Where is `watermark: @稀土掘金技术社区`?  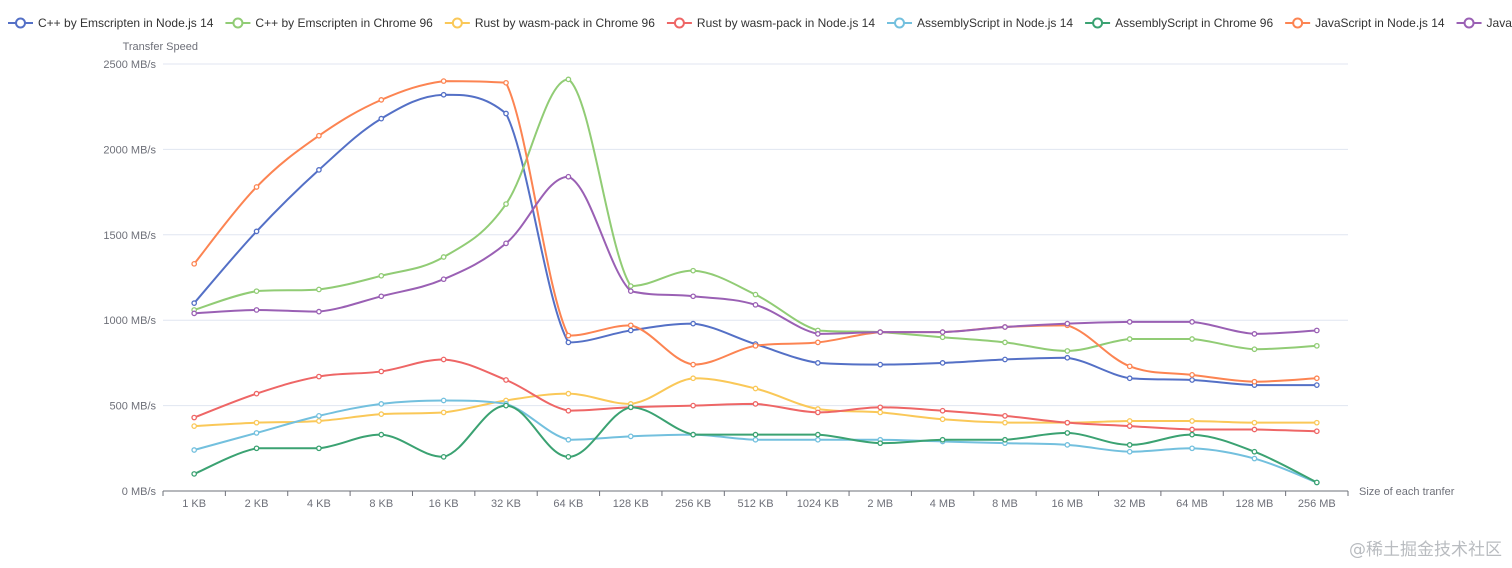
watermark: @稀土掘金技术社区 is located at coordinates (1425, 550).